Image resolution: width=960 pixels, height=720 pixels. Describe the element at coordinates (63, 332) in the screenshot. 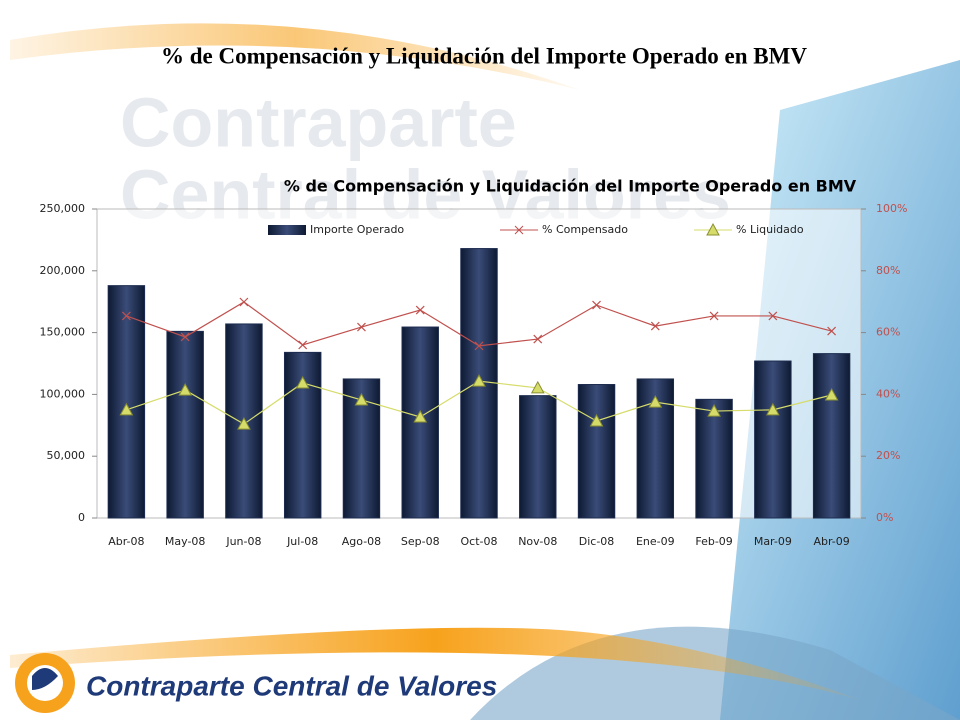

I see `y-tick-label: 150,000` at that location.